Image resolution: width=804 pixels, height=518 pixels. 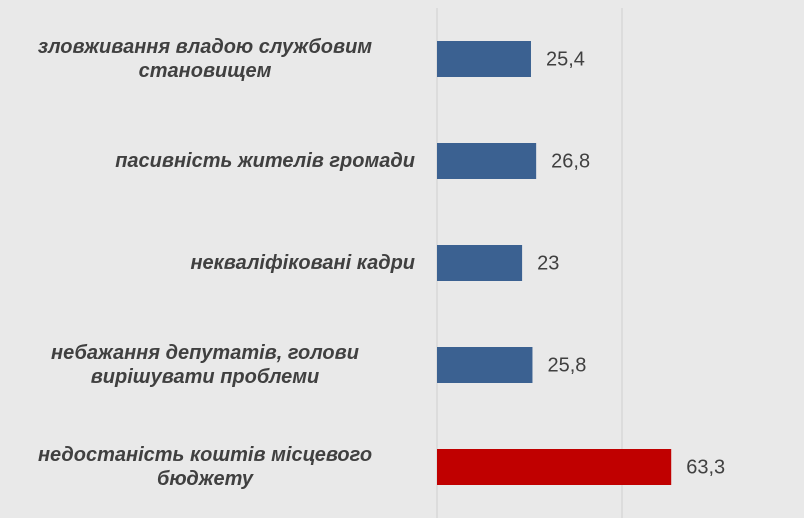 I want to click on category-label-box: зловживання владою службовим становищем, so click(x=207, y=59).